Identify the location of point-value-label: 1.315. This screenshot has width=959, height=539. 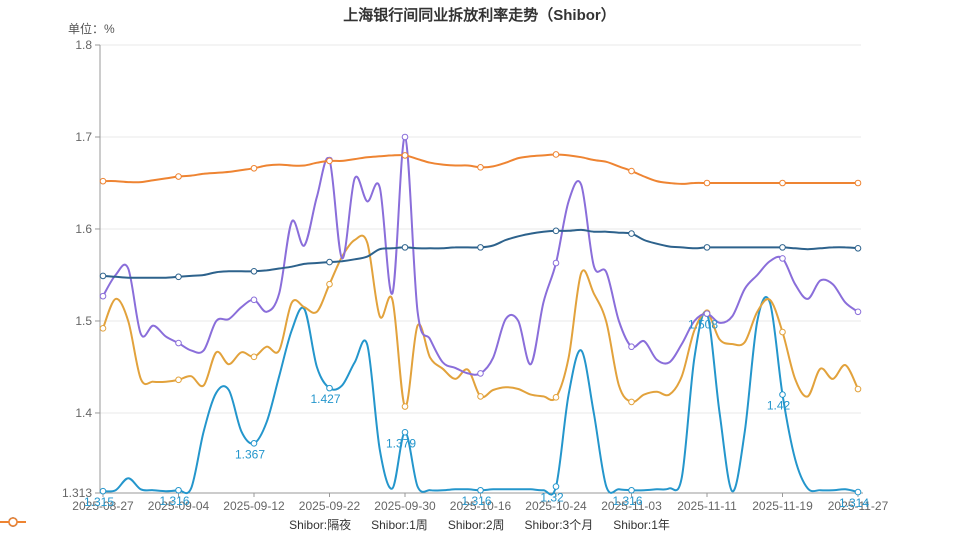
(99, 502).